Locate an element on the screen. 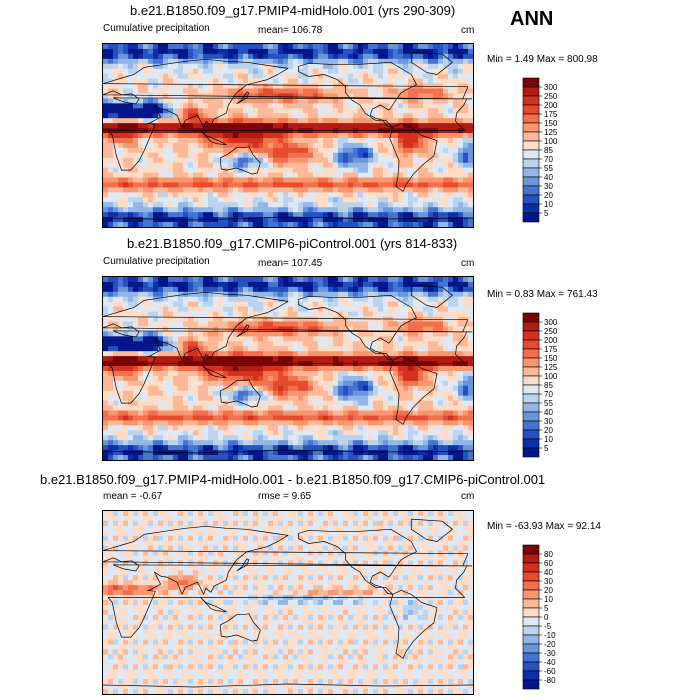 Image resolution: width=700 pixels, height=700 pixels. season-label: ANN is located at coordinates (532, 19).